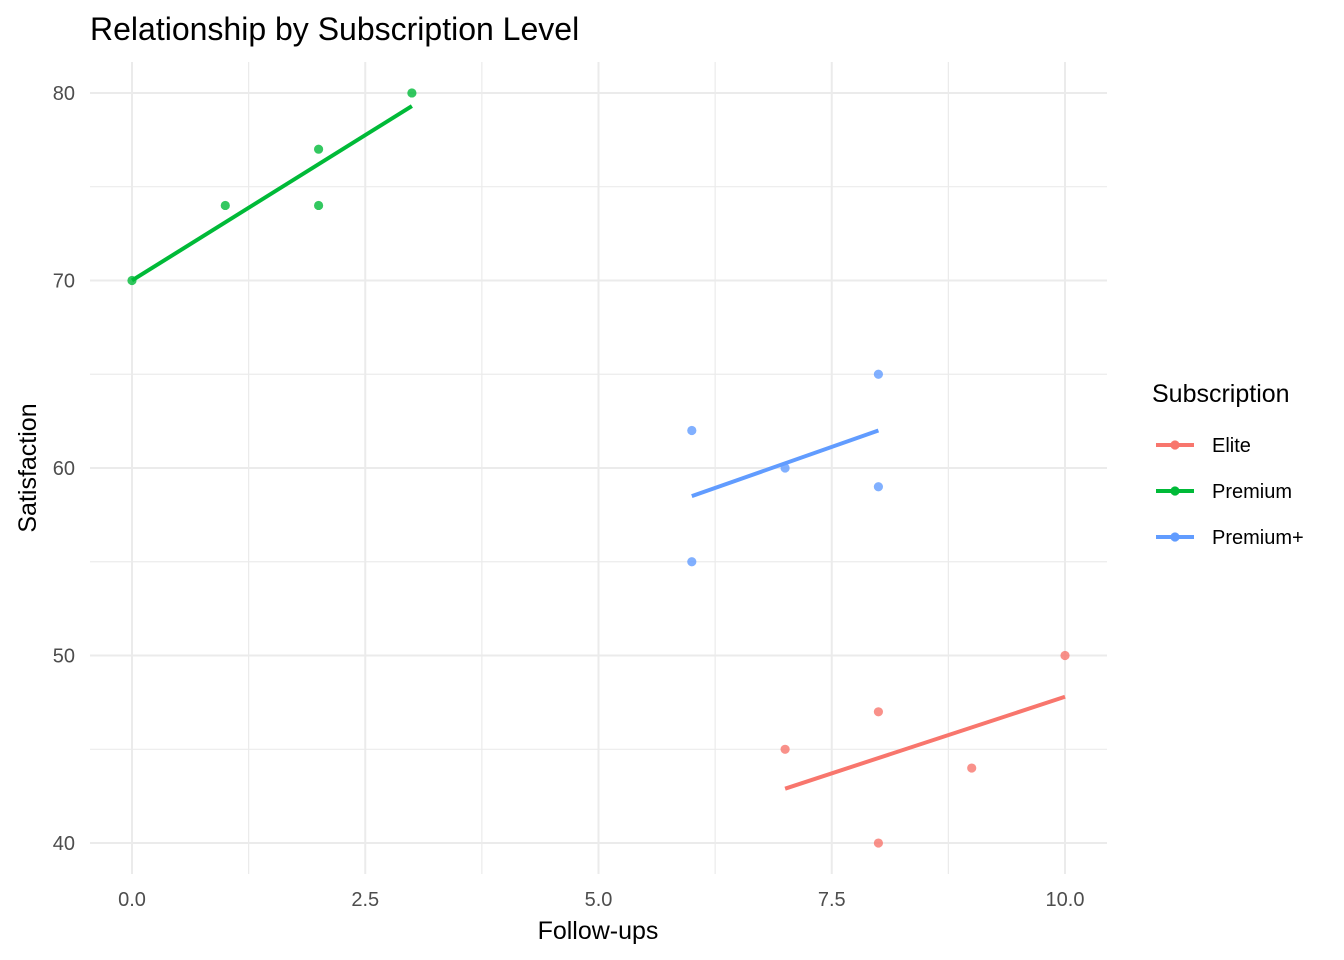 This screenshot has height=960, width=1344. What do you see at coordinates (832, 900) in the screenshot?
I see `x-tick-label: 7.5` at bounding box center [832, 900].